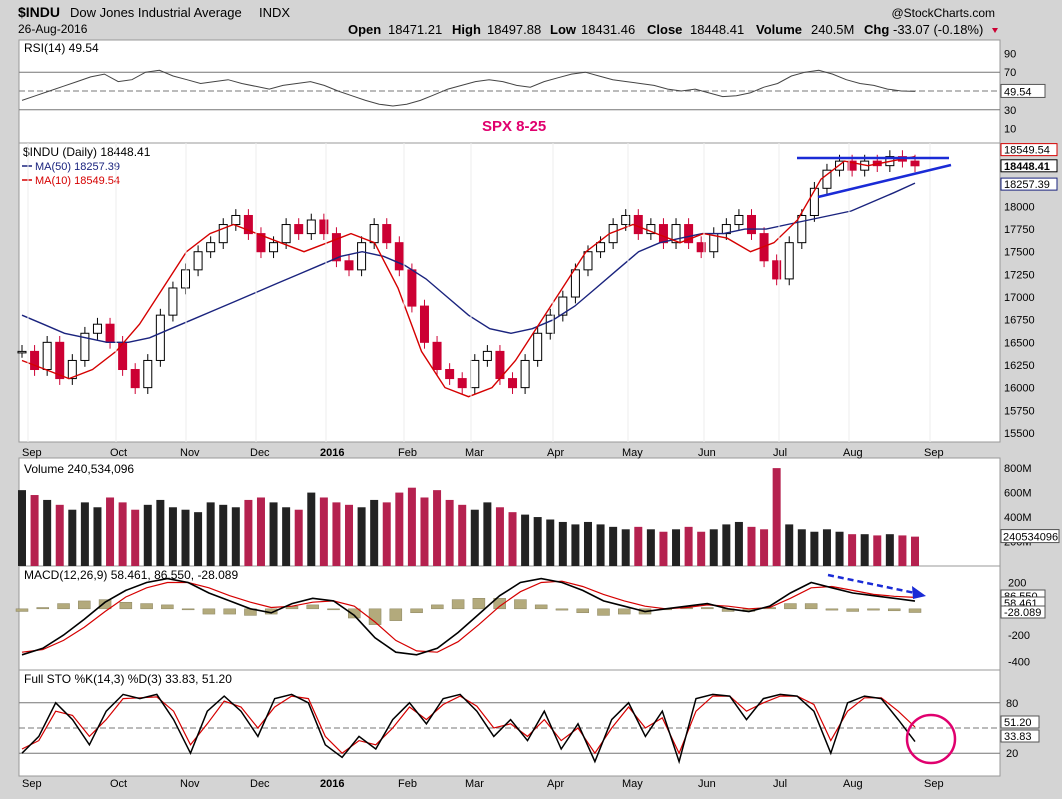 The height and width of the screenshot is (799, 1062). I want to click on sto-month-label: Feb, so click(407, 784).